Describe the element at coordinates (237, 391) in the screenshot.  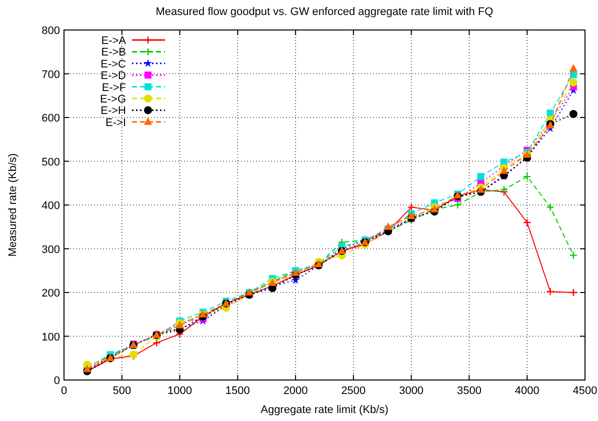
I see `x-tick-label: 1500` at that location.